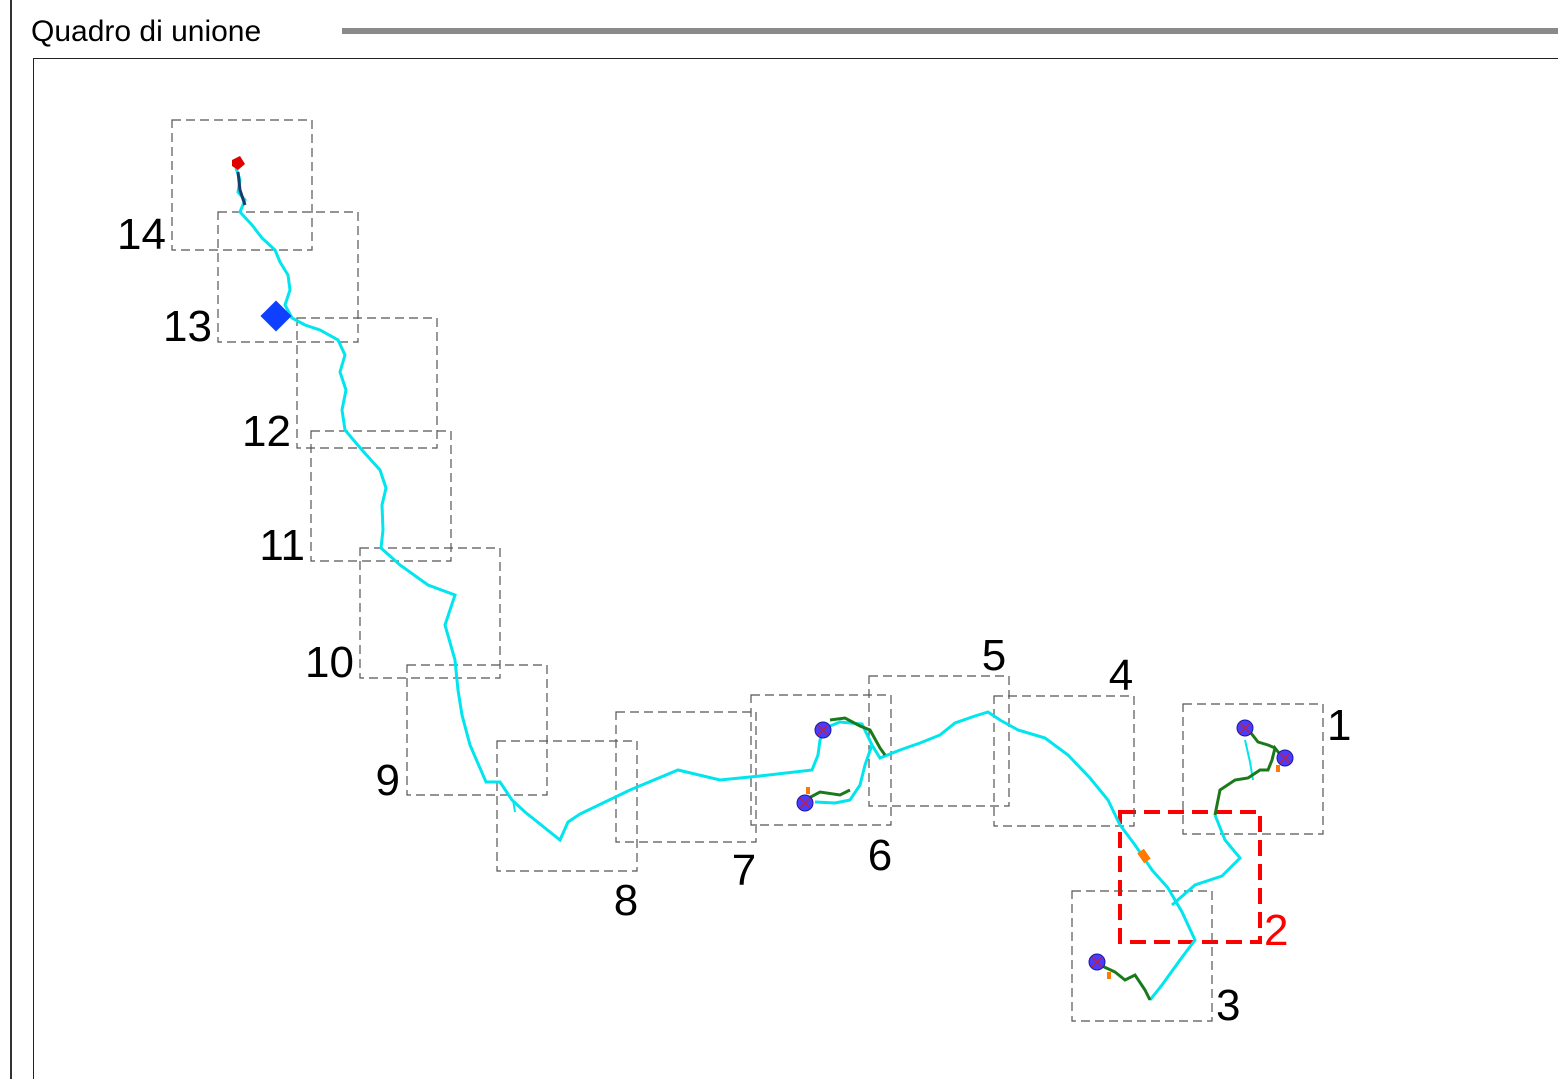 The image size is (1558, 1079). What do you see at coordinates (329, 662) in the screenshot?
I see `tile-label-10: 10` at bounding box center [329, 662].